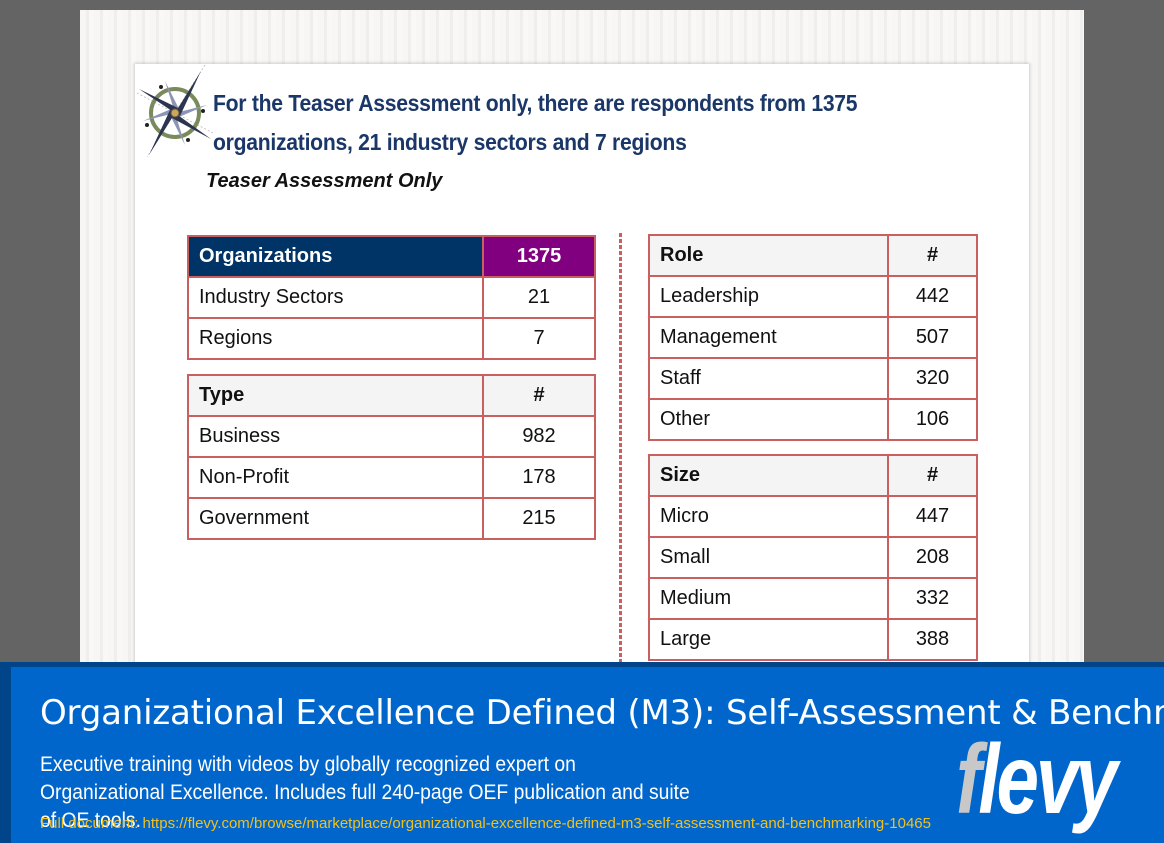 This screenshot has width=1164, height=843. What do you see at coordinates (539, 477) in the screenshot?
I see `row-value: 178` at bounding box center [539, 477].